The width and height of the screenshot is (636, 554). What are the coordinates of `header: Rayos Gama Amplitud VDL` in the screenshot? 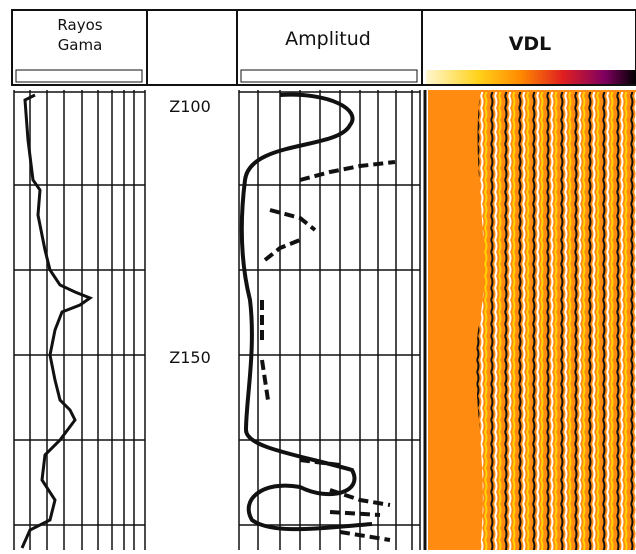 It's located at (323, 47).